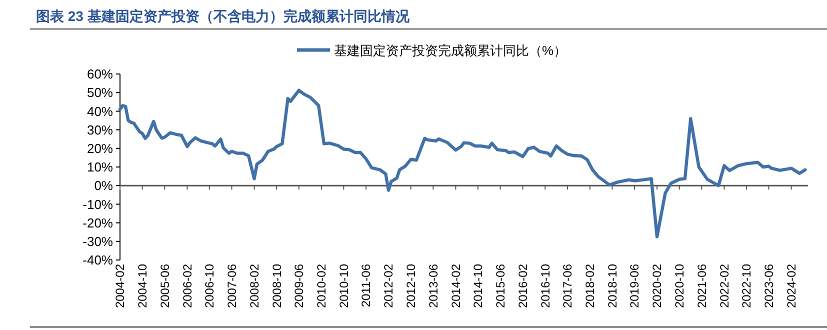 The width and height of the screenshot is (827, 330). I want to click on x-tick-label: 2007-06, so click(231, 286).